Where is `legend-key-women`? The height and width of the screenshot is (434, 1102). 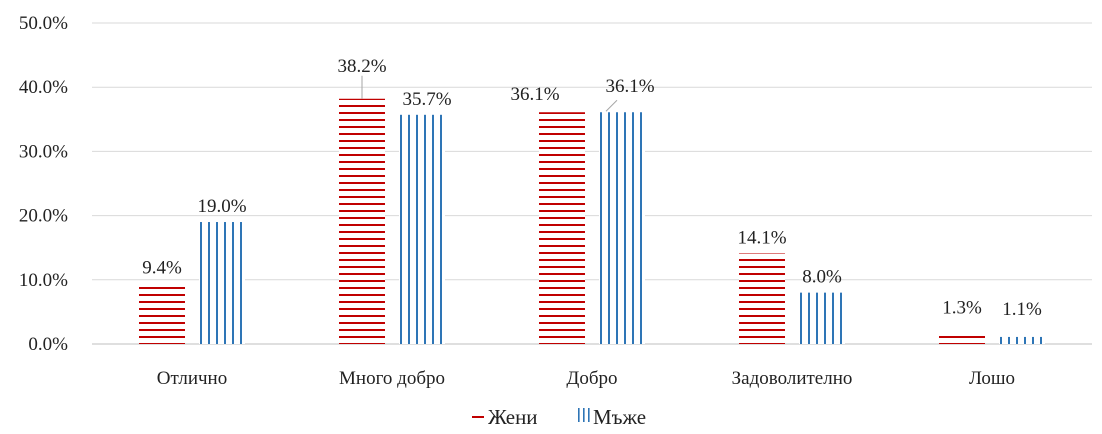 legend-key-women is located at coordinates (478, 417).